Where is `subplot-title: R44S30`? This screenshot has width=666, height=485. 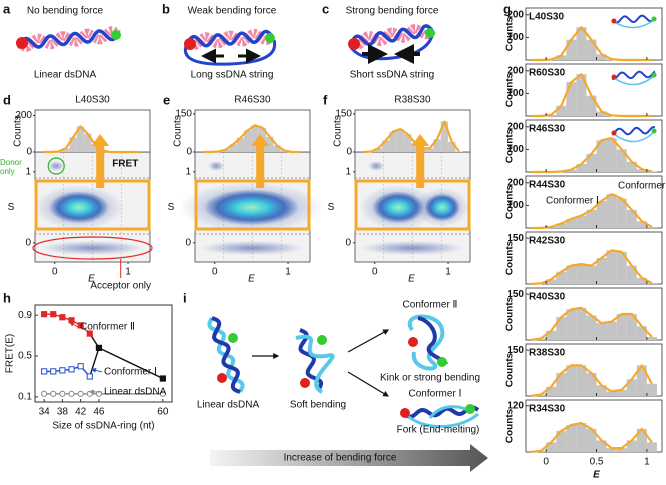
subplot-title: R44S30 is located at coordinates (547, 185).